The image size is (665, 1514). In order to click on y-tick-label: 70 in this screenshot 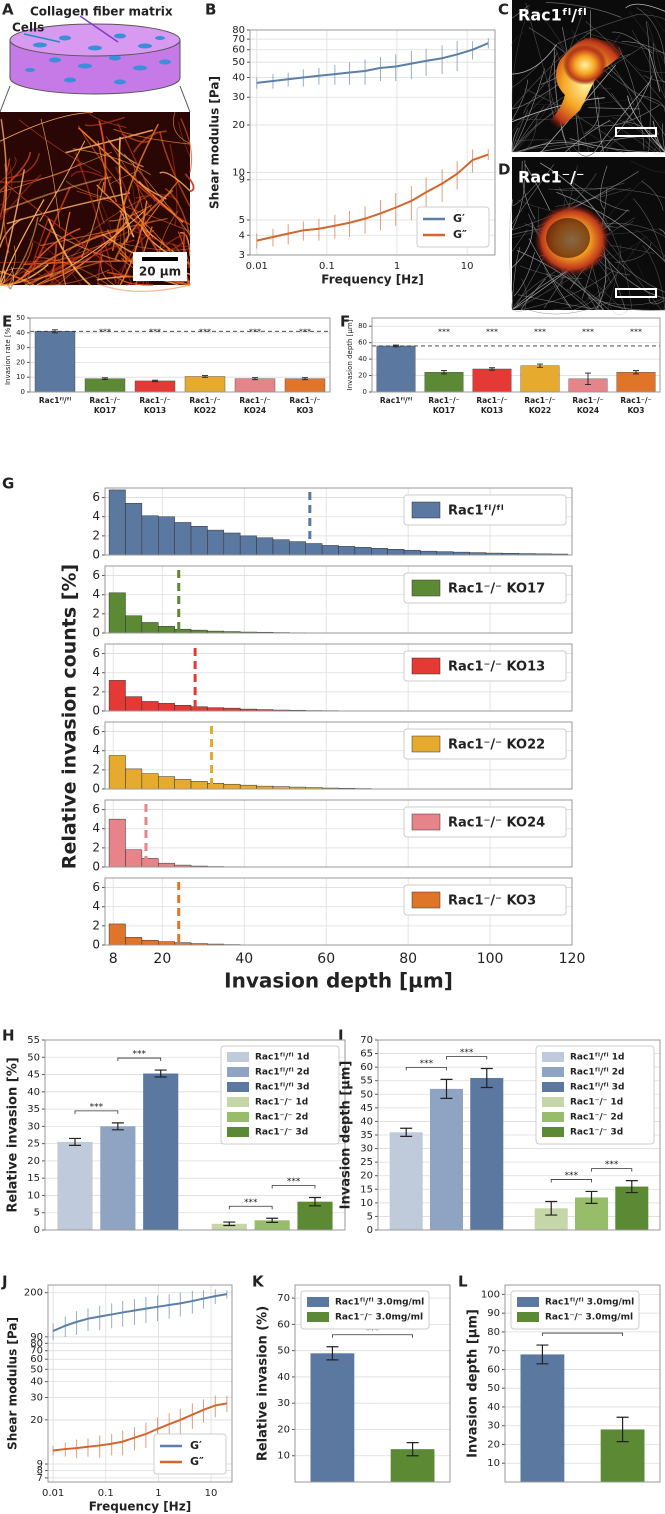, I will do `click(36, 1351)`.